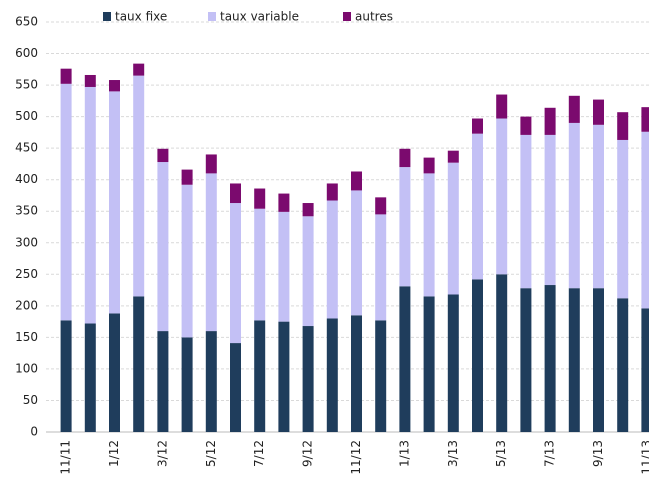 The width and height of the screenshot is (649, 488). I want to click on x-tick-label: 7/13, so click(550, 453).